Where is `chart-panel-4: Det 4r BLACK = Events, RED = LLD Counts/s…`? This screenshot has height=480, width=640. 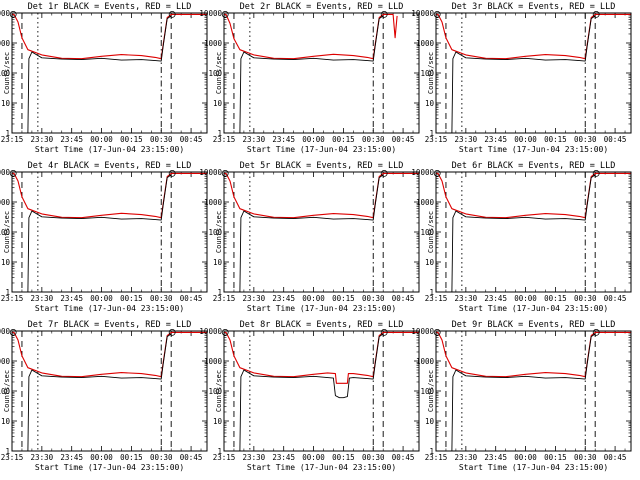
chart-panel-4: Det 4r BLACK = Events, RED = LLD Counts/s… is located at coordinates (104, 237).